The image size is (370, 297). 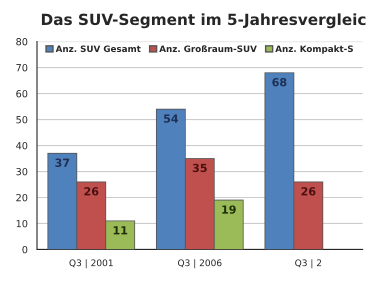 What do you see at coordinates (98, 48) in the screenshot?
I see `legend-label: Anz. SUV Gesamt` at bounding box center [98, 48].